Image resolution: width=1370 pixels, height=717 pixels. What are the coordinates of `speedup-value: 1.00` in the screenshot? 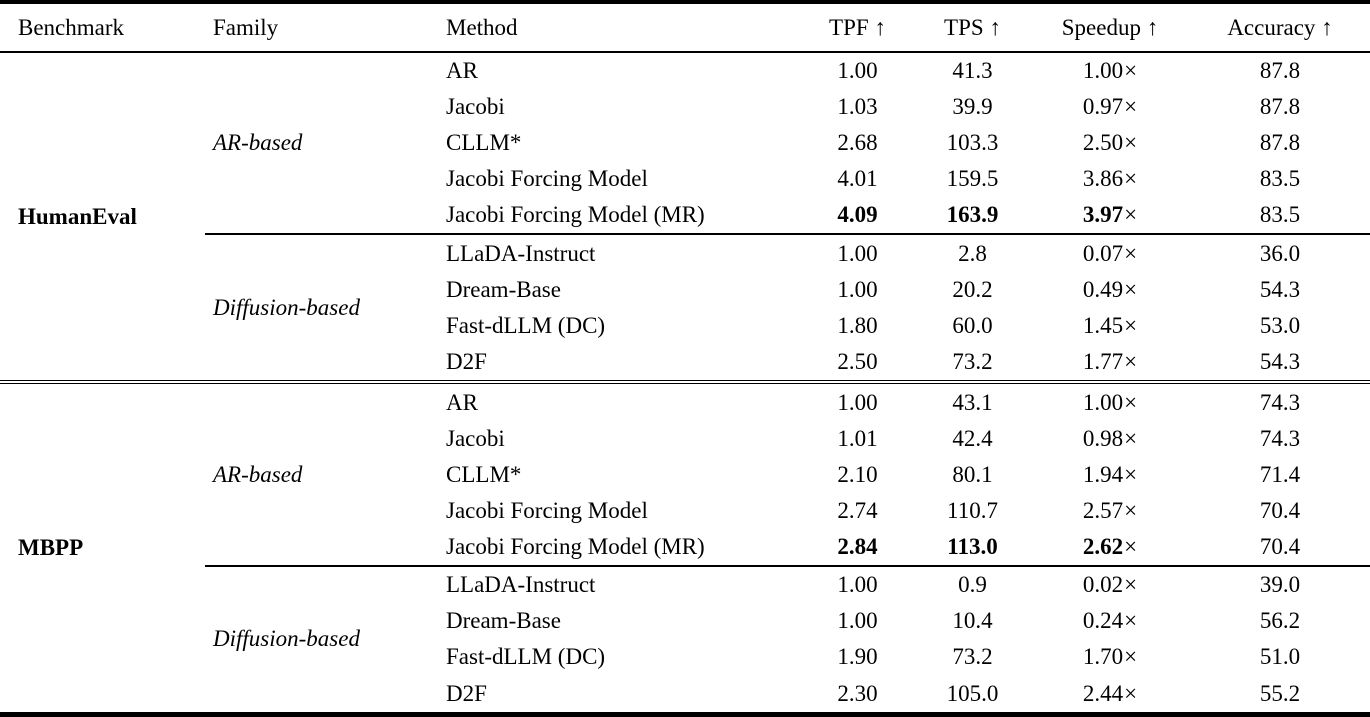 It's located at (1103, 402).